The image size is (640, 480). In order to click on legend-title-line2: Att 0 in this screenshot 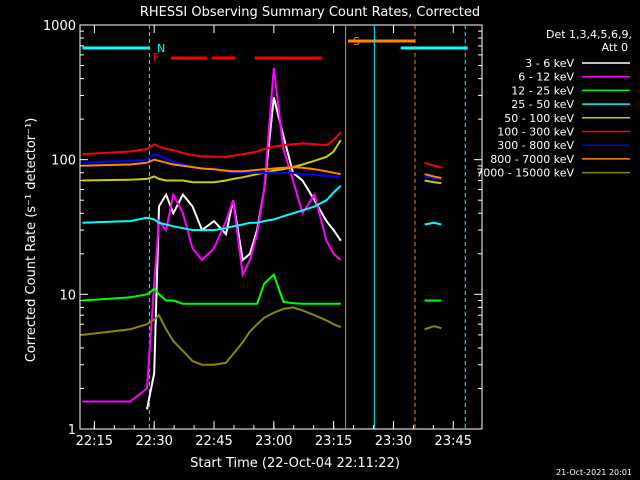, I will do `click(615, 47)`.